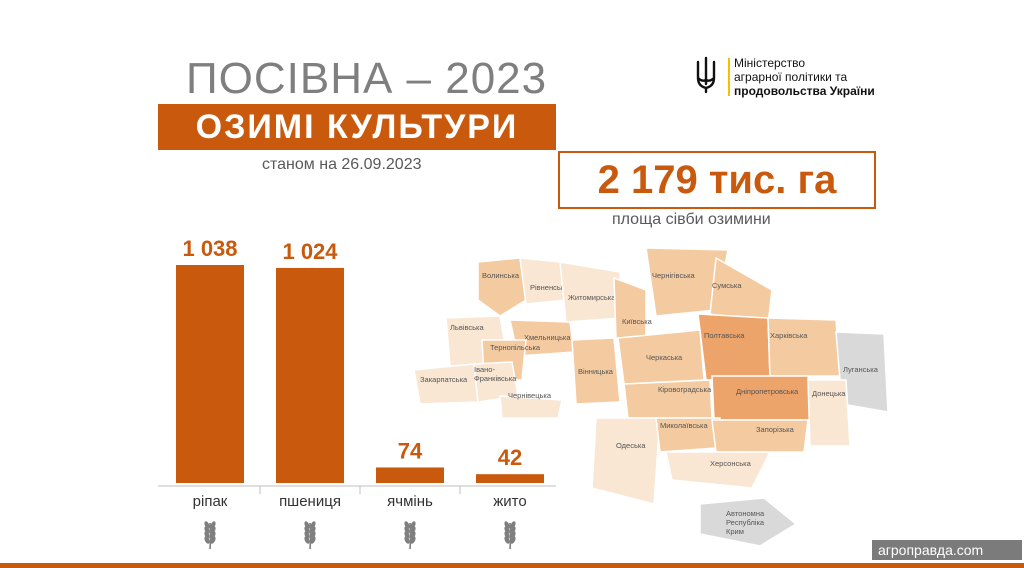 The height and width of the screenshot is (568, 1024). Describe the element at coordinates (829, 393) in the screenshot. I see `map-region-label: Донецька` at that location.